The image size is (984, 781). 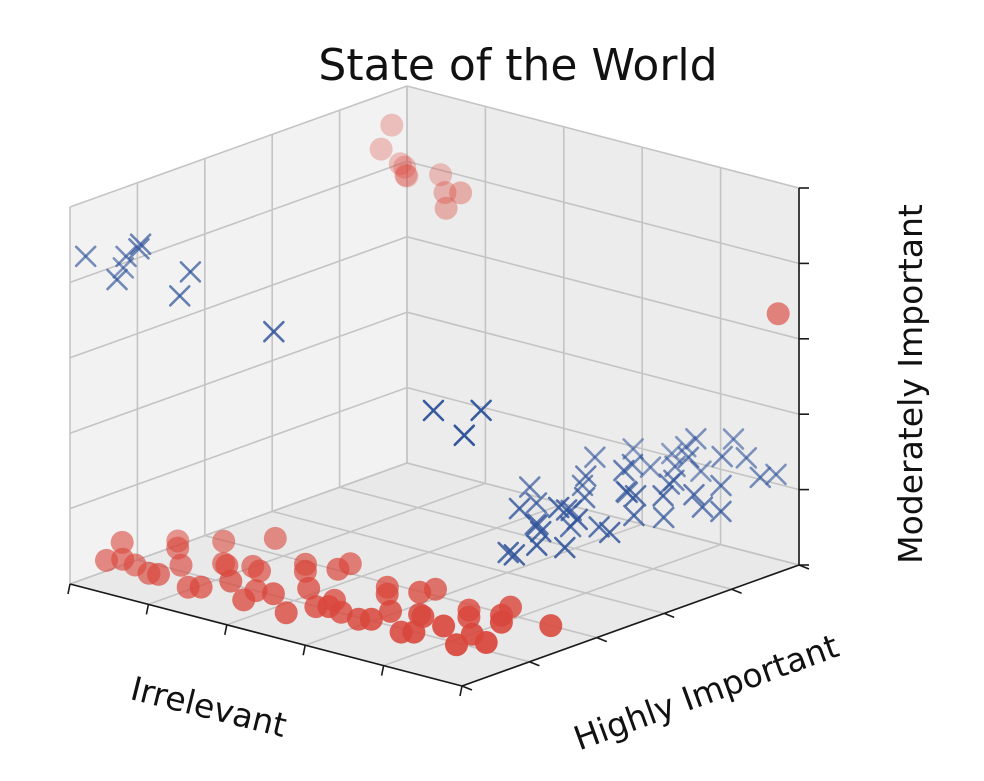 What do you see at coordinates (705, 692) in the screenshot?
I see `y-axis-label: Highly Important` at bounding box center [705, 692].